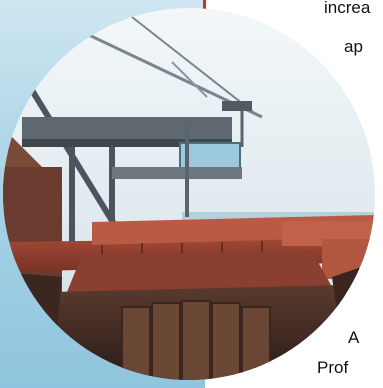 This screenshot has width=383, height=388. Describe the element at coordinates (353, 46) in the screenshot. I see `body-text-line: ap` at that location.